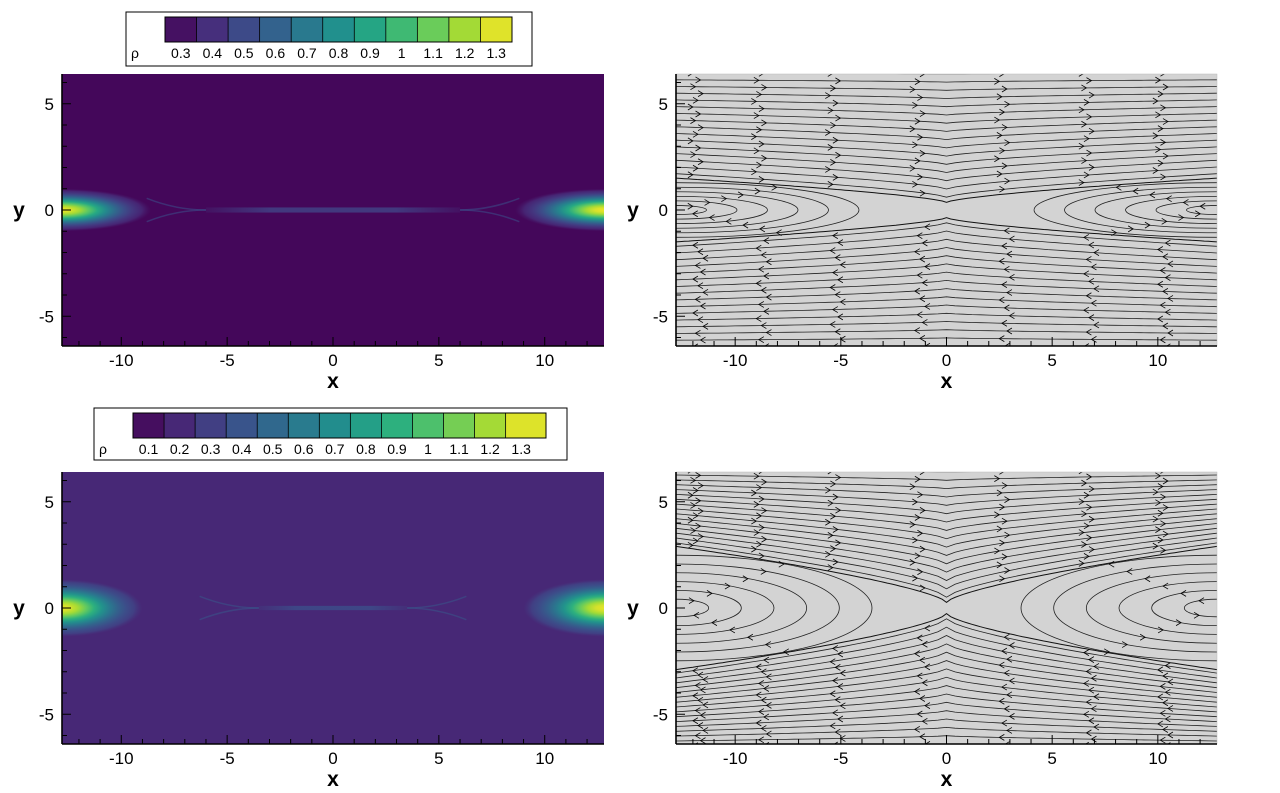  Describe the element at coordinates (19, 210) in the screenshot. I see `y-axis-label: y` at that location.